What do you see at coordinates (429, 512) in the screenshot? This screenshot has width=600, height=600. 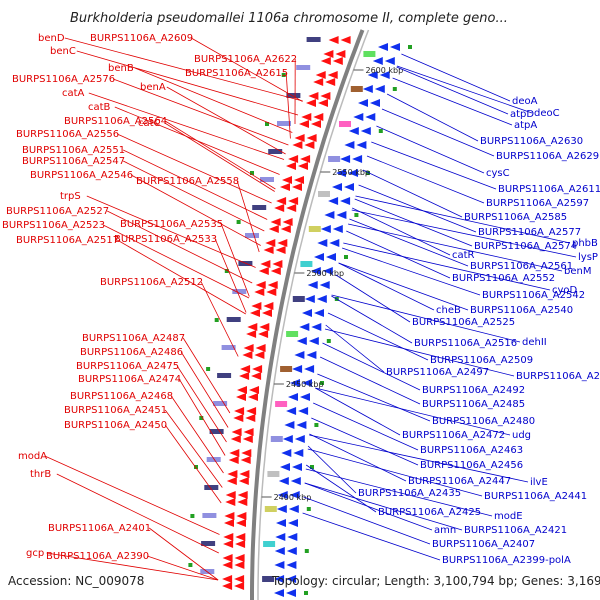 I see `right-gene-label: BURPS1106A_A2425` at bounding box center [429, 512].